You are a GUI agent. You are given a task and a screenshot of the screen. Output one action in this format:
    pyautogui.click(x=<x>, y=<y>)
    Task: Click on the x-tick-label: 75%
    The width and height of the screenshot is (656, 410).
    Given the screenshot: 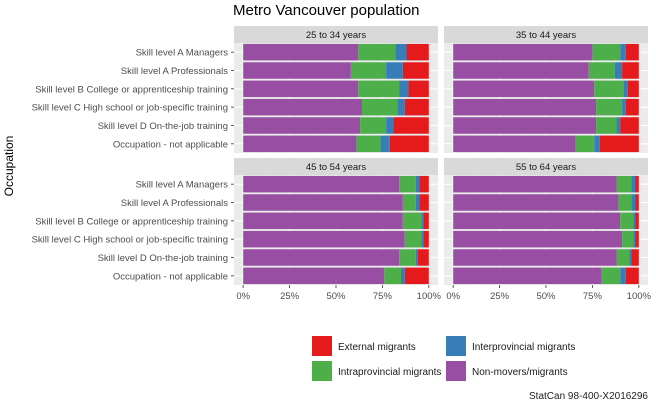 What is the action you would take?
    pyautogui.click(x=593, y=296)
    